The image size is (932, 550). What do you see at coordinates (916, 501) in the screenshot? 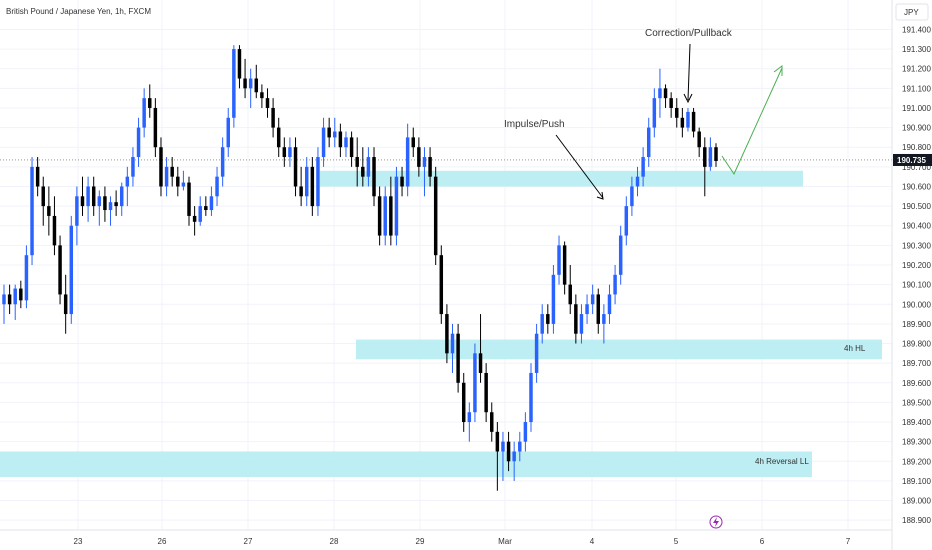
I see `y-tick-label: 189.000` at bounding box center [916, 501].